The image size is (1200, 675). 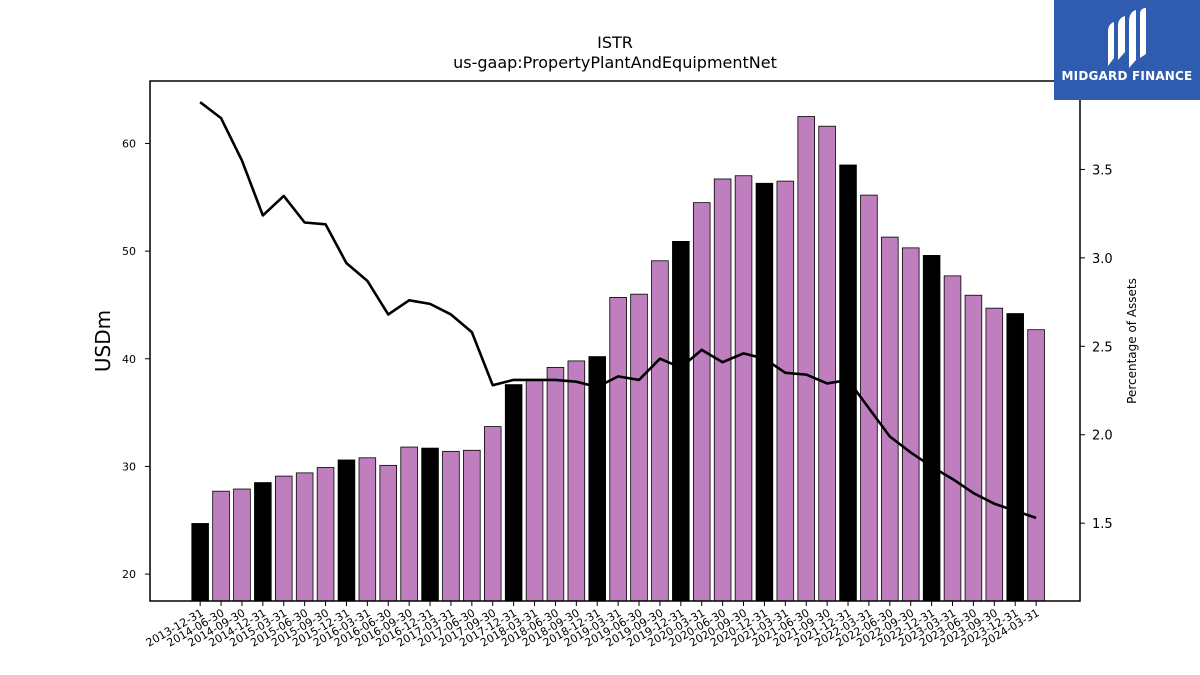 What do you see at coordinates (1102, 170) in the screenshot?
I see `y2-tick-label: 3.5` at bounding box center [1102, 170].